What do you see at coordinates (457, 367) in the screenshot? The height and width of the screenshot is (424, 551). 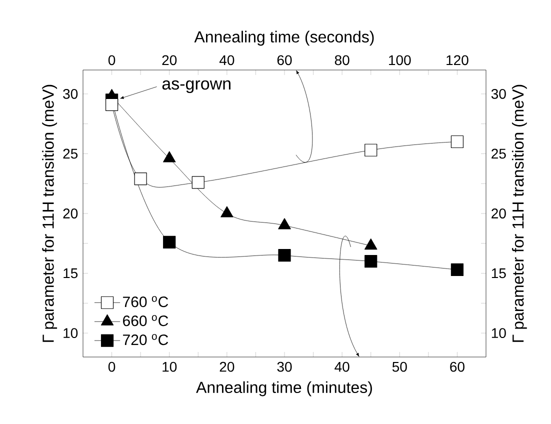 I see `x-tick-label: 60` at bounding box center [457, 367].